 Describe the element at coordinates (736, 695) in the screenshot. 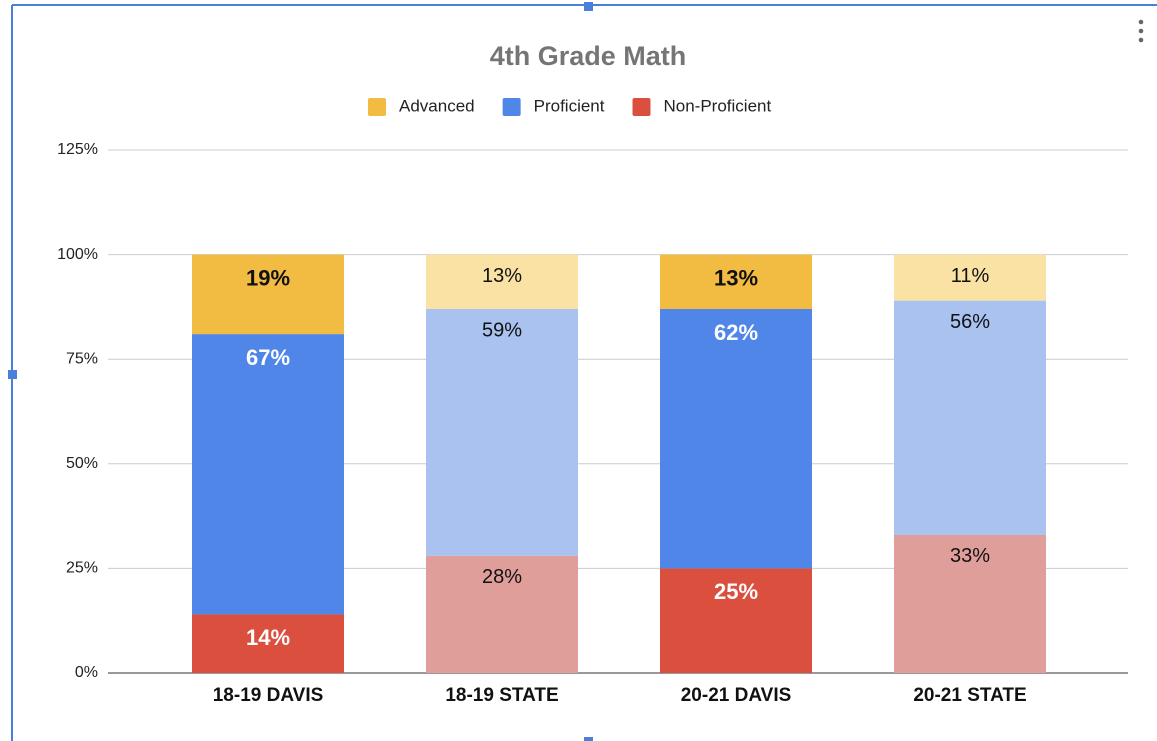

I see `x-tick-label: 20-21 DAVIS` at that location.